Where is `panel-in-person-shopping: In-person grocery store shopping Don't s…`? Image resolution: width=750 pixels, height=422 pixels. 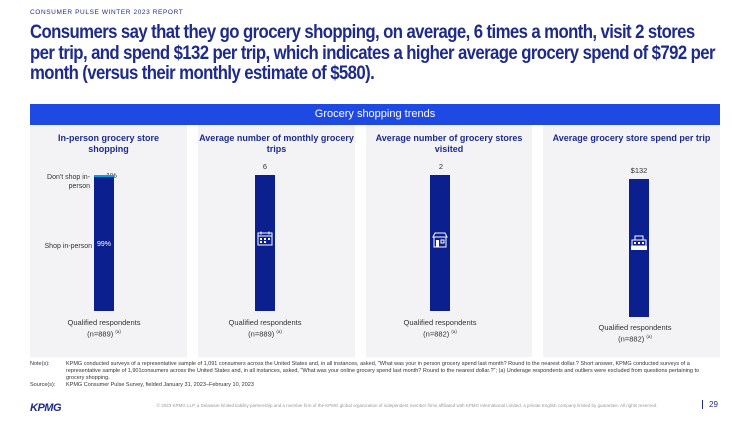 panel-in-person-shopping: In-person grocery store shopping Don't s… is located at coordinates (108, 241).